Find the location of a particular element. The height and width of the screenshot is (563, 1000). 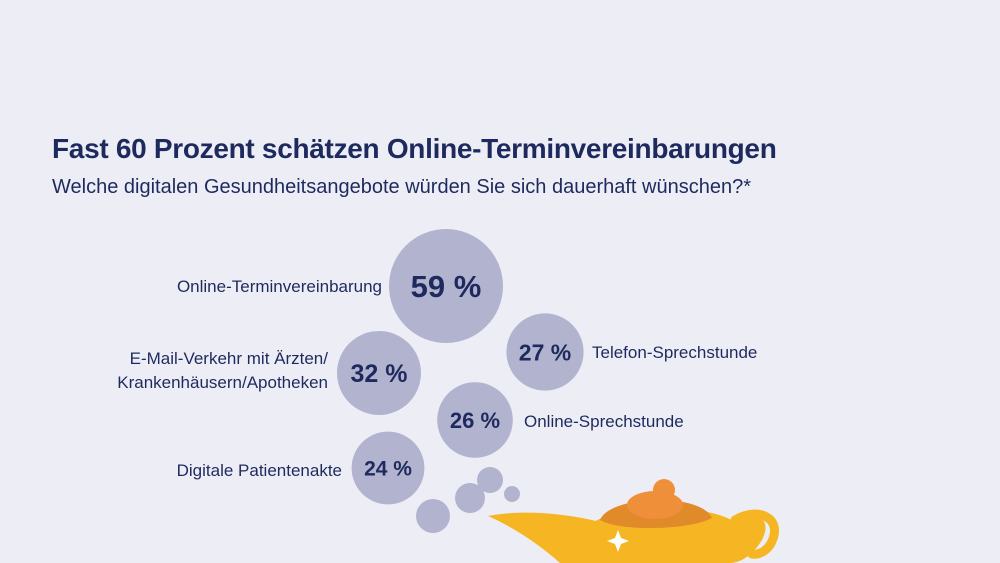

bubble-value-label: 24 % is located at coordinates (388, 469).